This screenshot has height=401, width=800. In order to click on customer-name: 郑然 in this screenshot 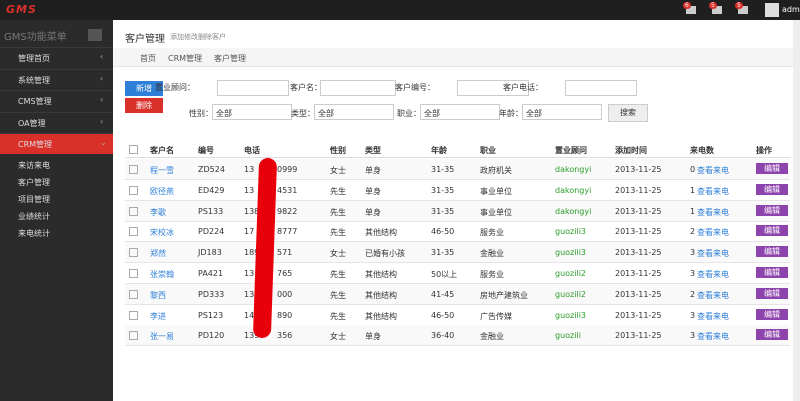, I will do `click(158, 254)`.